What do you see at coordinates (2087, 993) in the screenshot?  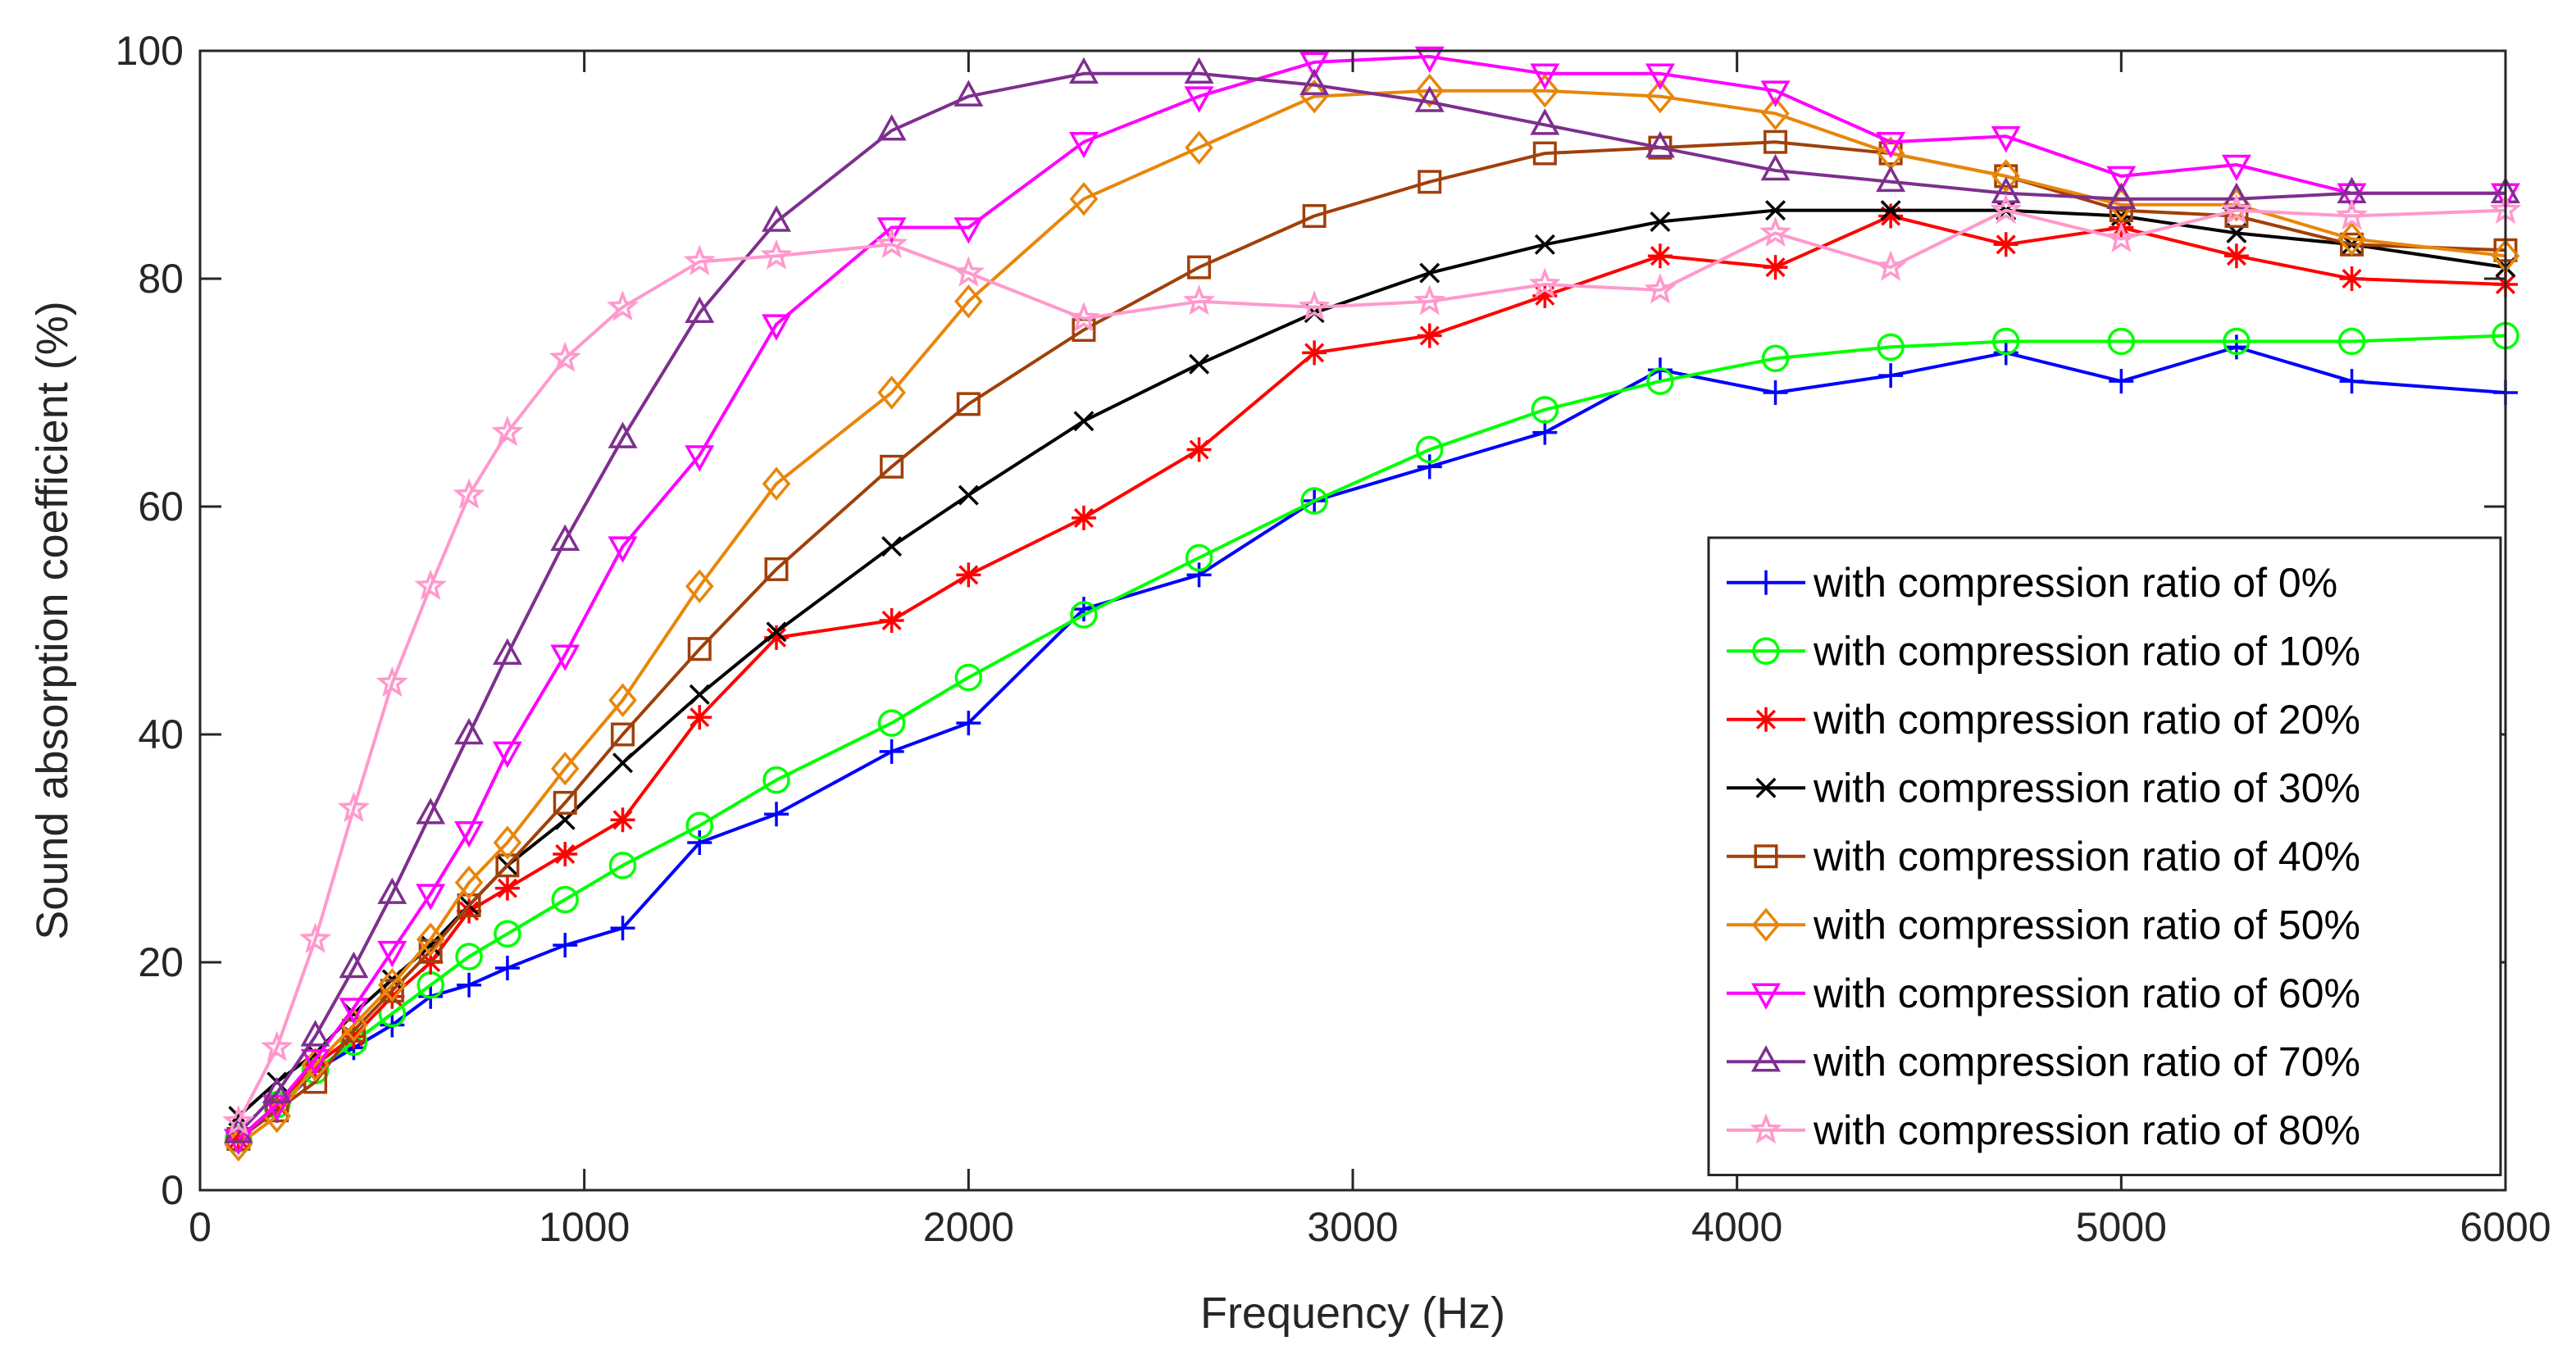 I see `legend-label: with compression ratio of 60%` at bounding box center [2087, 993].